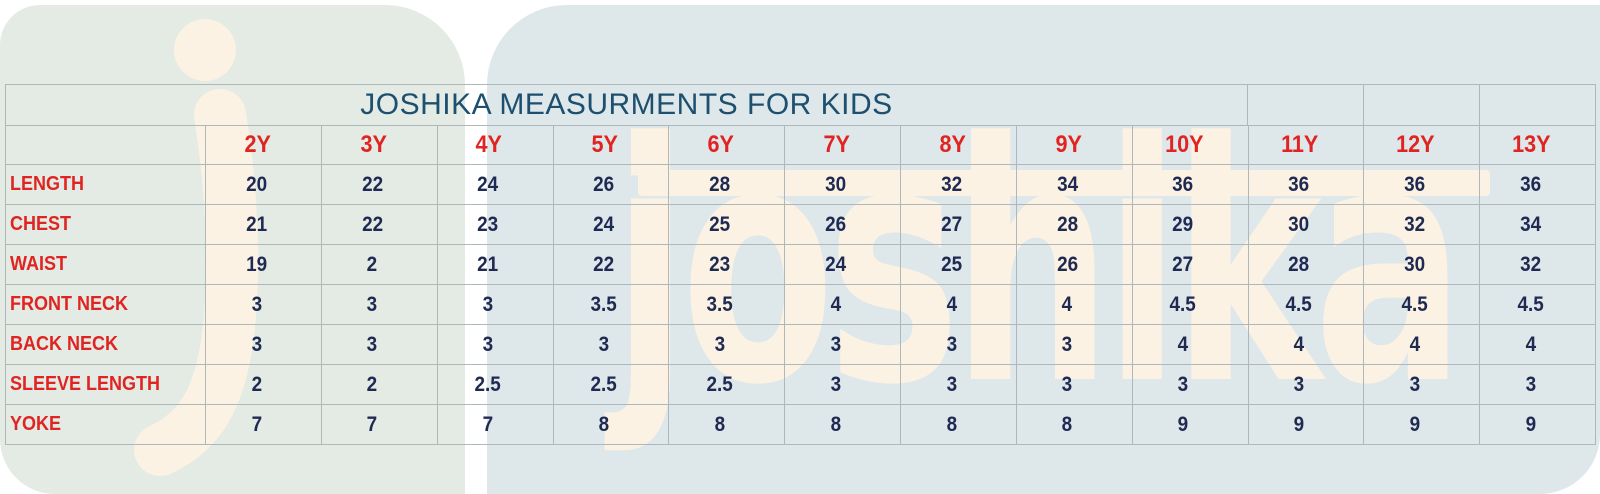 Image resolution: width=1600 pixels, height=494 pixels. Describe the element at coordinates (1415, 144) in the screenshot. I see `column-header-12y-text: 12Y` at that location.